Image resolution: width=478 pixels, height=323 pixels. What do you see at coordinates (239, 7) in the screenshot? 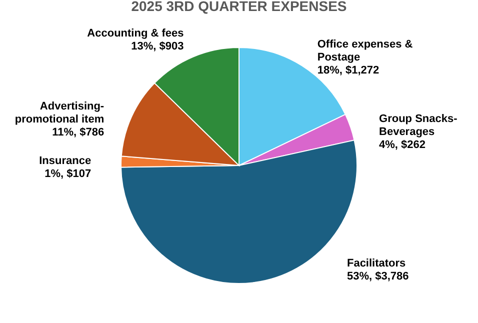
I see `chart-title: 2025 3RD QUARTER EXPENSES` at bounding box center [239, 7].